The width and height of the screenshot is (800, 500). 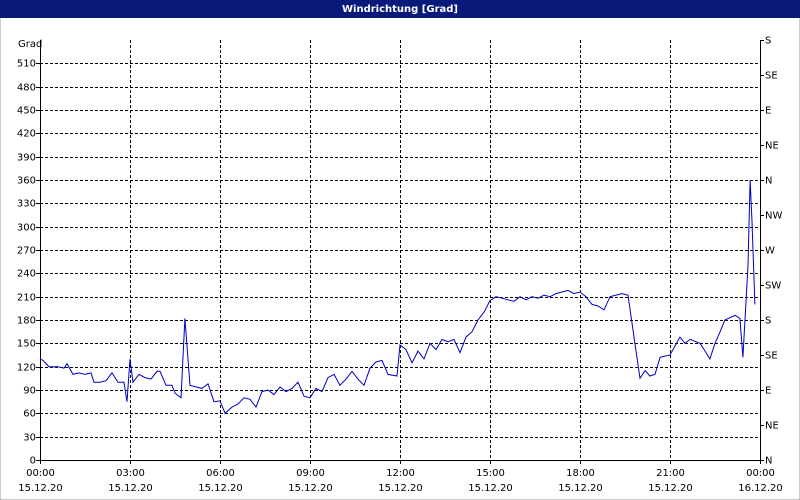 I want to click on y-tick-label: 510, so click(x=26, y=64).